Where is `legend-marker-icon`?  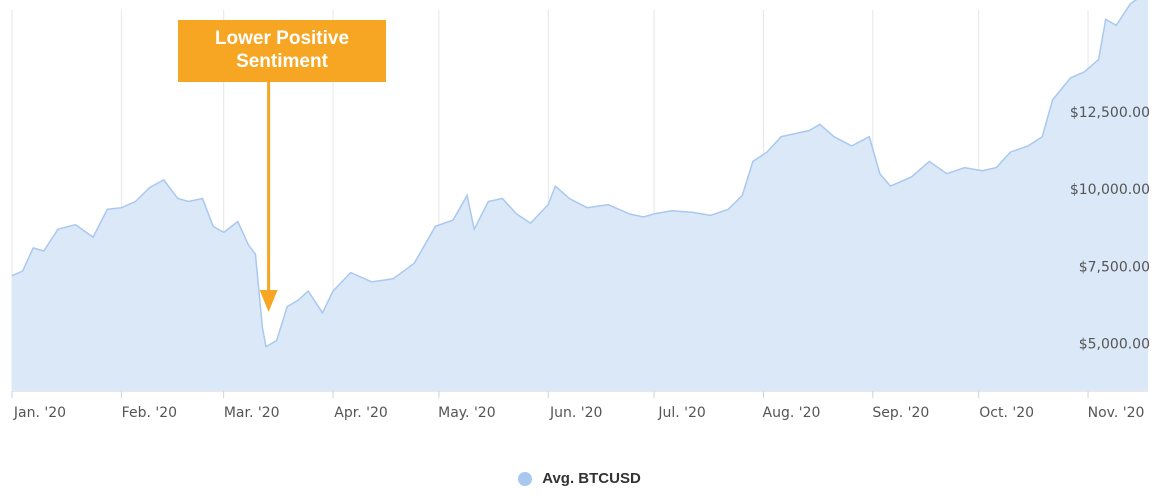 legend-marker-icon is located at coordinates (525, 478).